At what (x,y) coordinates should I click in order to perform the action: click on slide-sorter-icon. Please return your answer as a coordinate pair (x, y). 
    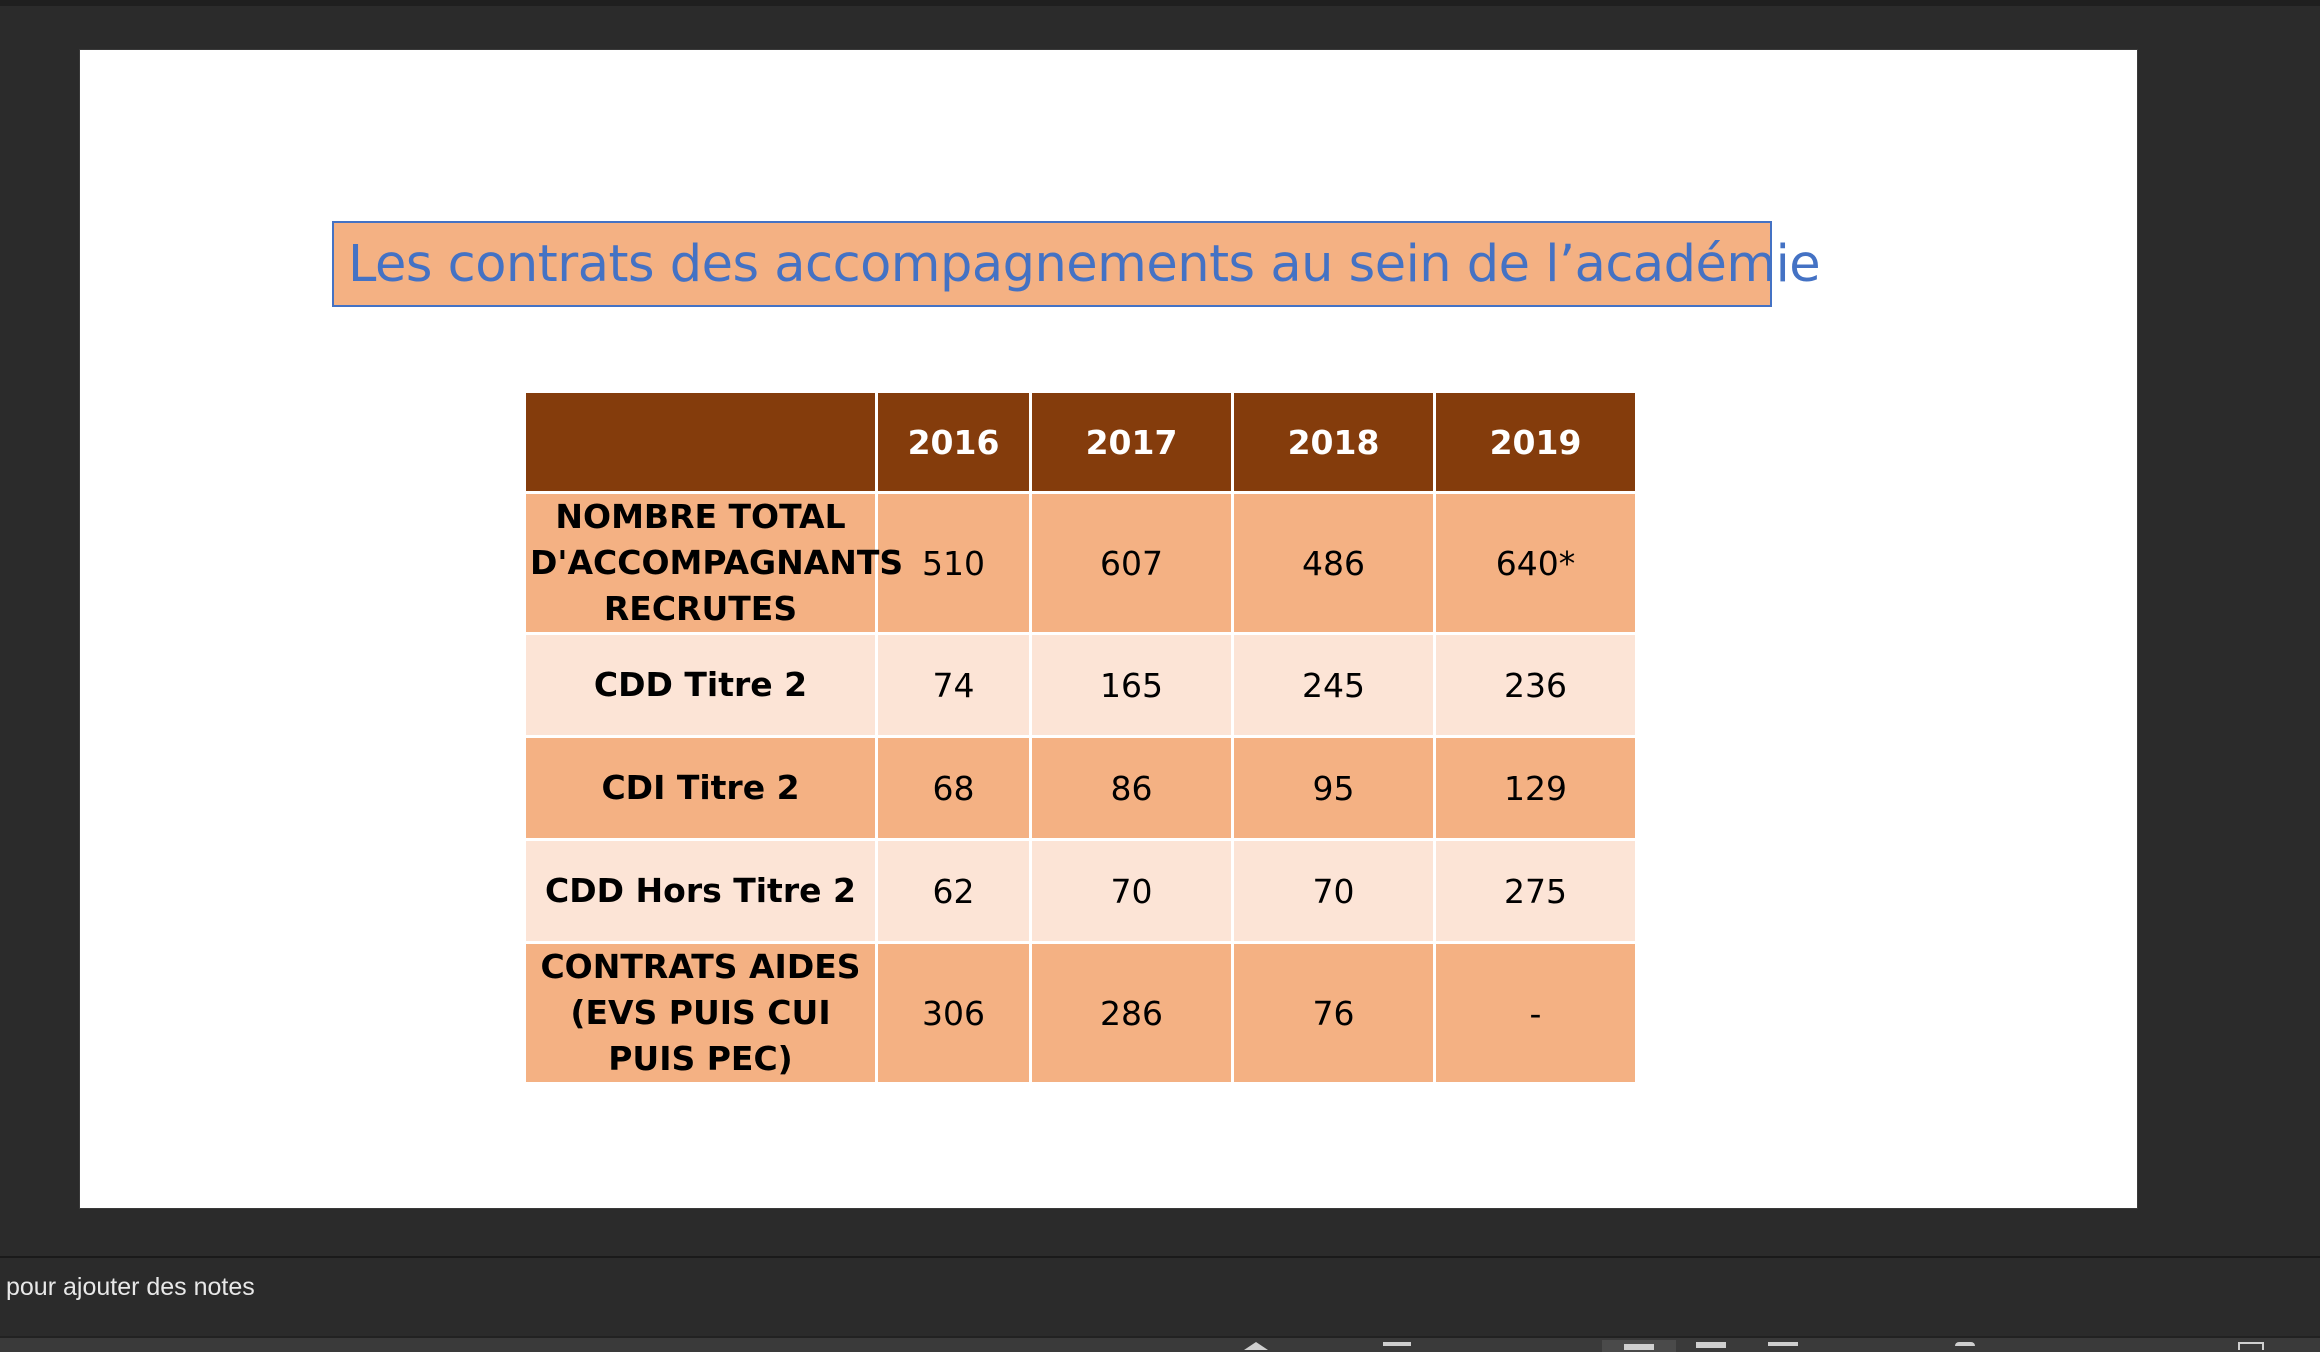
    Looking at the image, I should click on (1711, 1345).